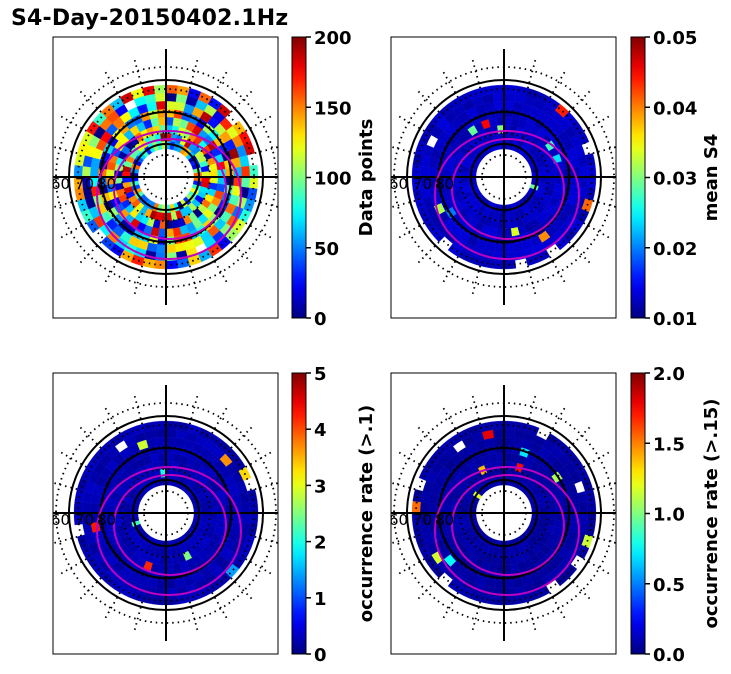  What do you see at coordinates (669, 374) in the screenshot?
I see `colorbar-tick-label: 2.0` at bounding box center [669, 374].